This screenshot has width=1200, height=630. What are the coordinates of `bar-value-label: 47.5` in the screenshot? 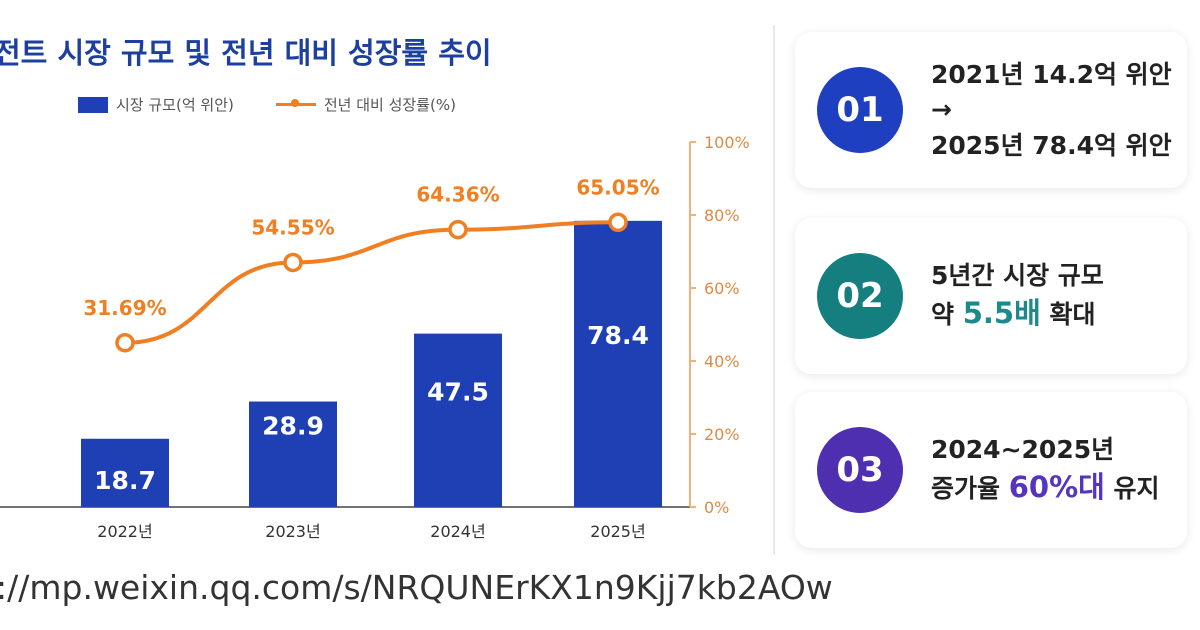 It's located at (458, 391).